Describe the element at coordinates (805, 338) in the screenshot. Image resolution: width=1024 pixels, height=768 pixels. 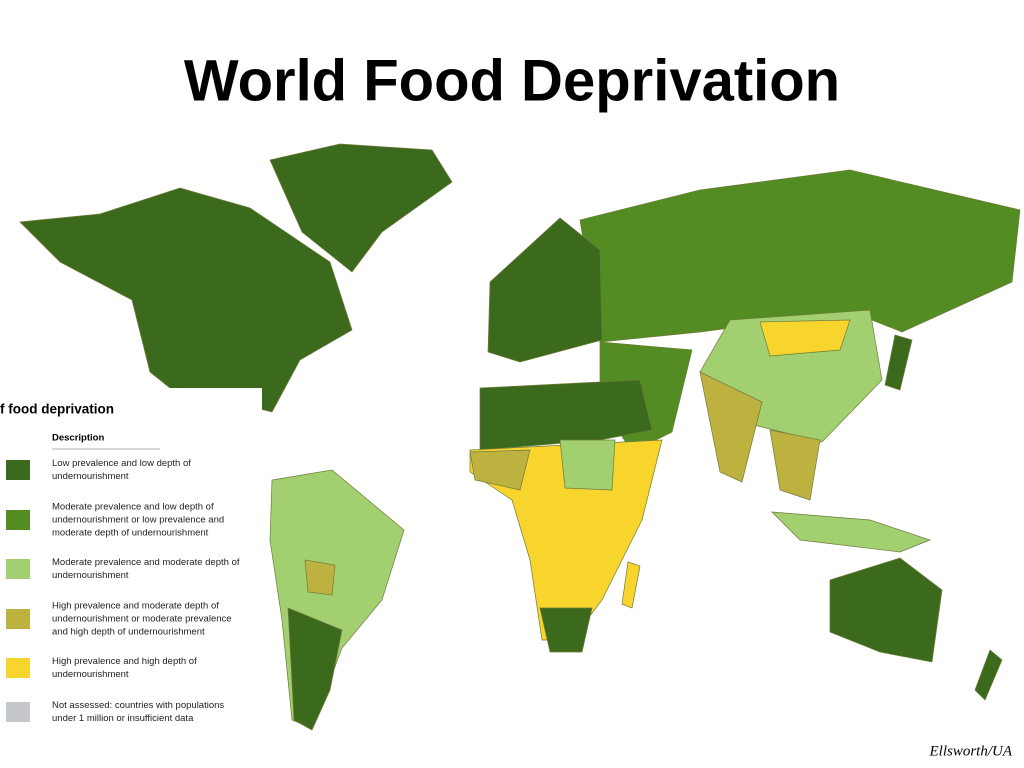
I see `mongolia` at that location.